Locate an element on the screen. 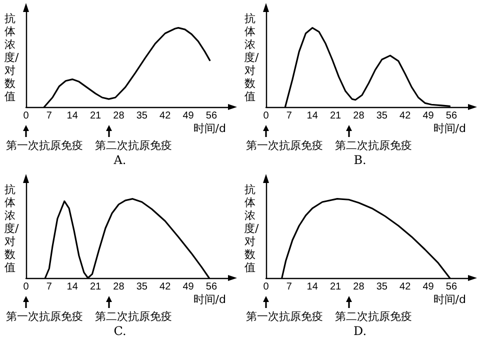 The height and width of the screenshot is (342, 480). text: C. is located at coordinates (120, 331).